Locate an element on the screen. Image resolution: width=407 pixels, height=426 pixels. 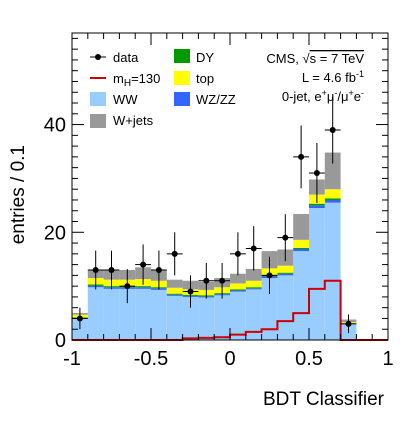
x-tick-label: 1 is located at coordinates (387, 359).